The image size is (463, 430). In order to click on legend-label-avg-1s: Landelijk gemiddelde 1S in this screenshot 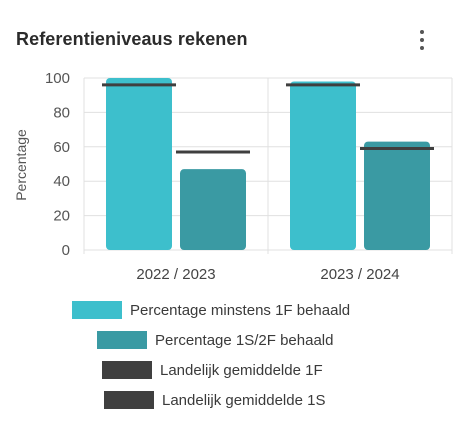, I will do `click(244, 400)`.